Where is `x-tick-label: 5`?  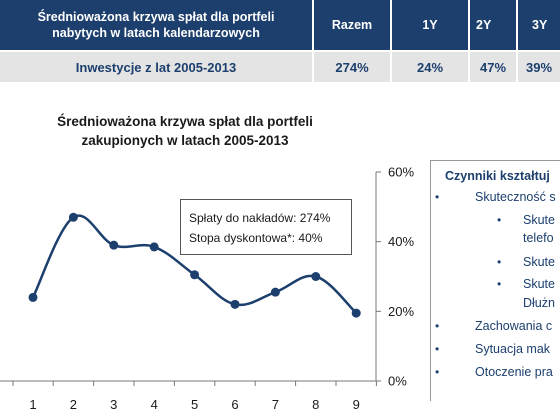 x-tick-label: 5 is located at coordinates (194, 404).